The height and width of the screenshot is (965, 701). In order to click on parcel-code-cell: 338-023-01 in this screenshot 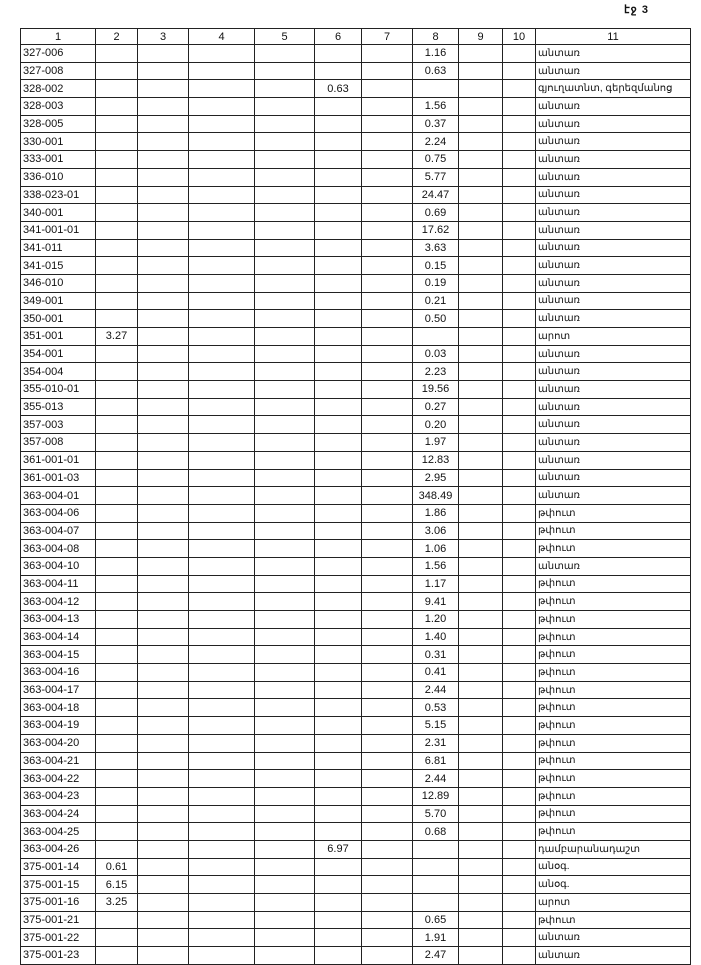, I will do `click(58, 195)`.